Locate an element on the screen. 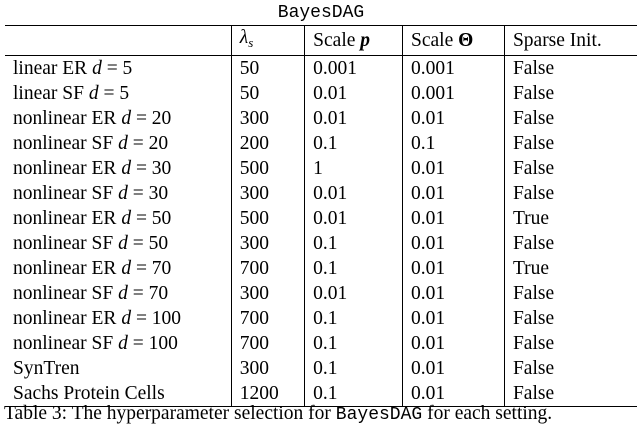 The image size is (640, 427). header-sparse-init: Sparse Init. is located at coordinates (570, 40).